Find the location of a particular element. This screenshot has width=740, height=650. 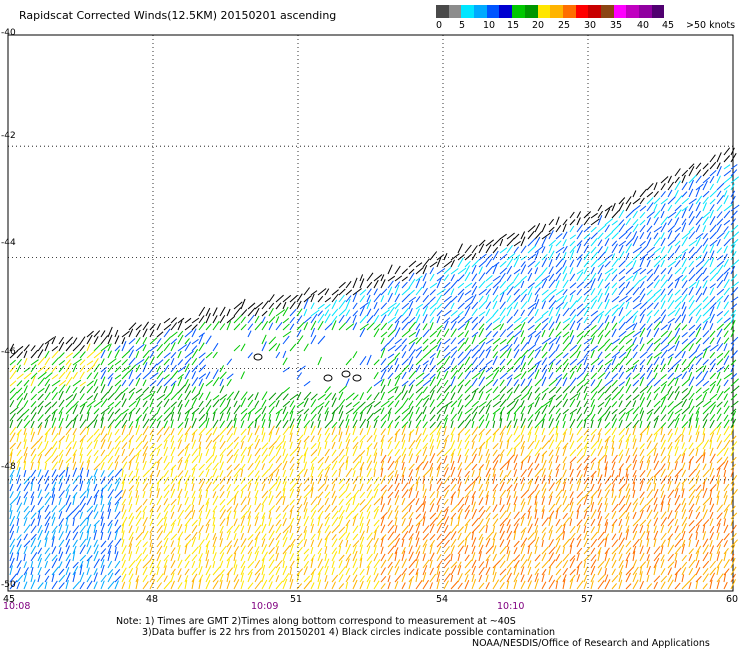

colorbar-swatch is located at coordinates (594, 11).